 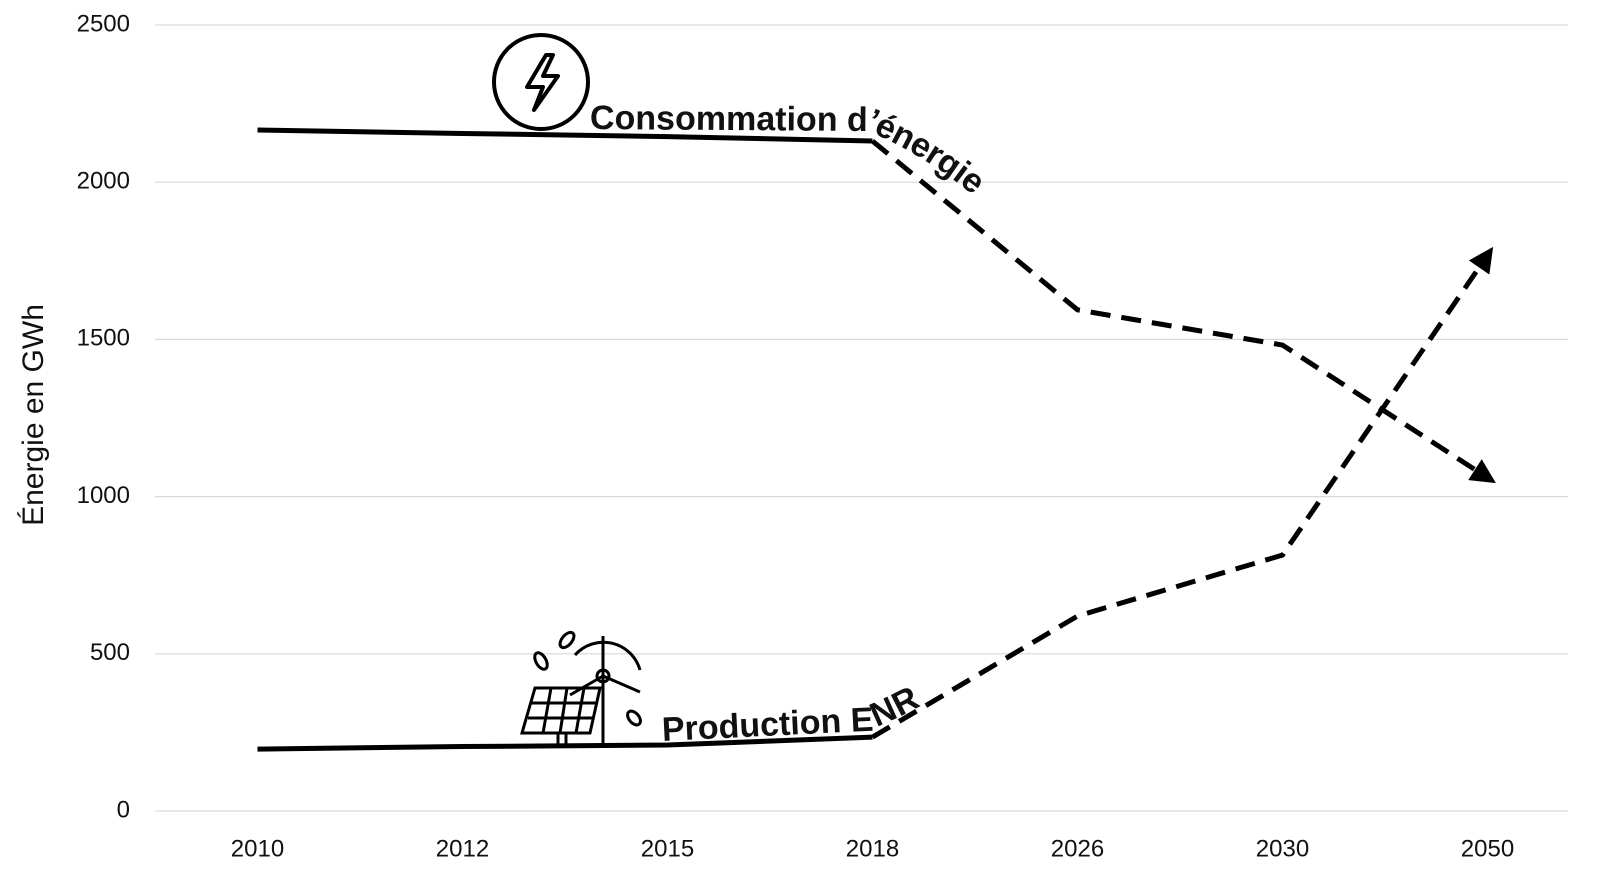 I want to click on series-label-path: Production ENR, so click(x=793, y=714).